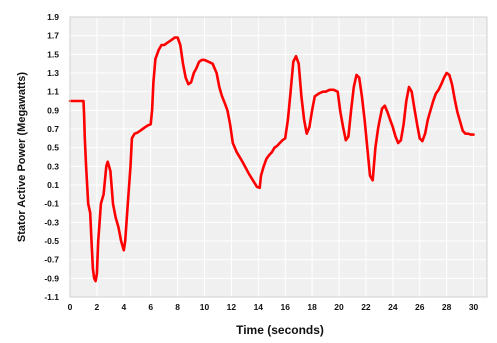 The height and width of the screenshot is (343, 497). I want to click on x-tick-label: 4, so click(123, 307).